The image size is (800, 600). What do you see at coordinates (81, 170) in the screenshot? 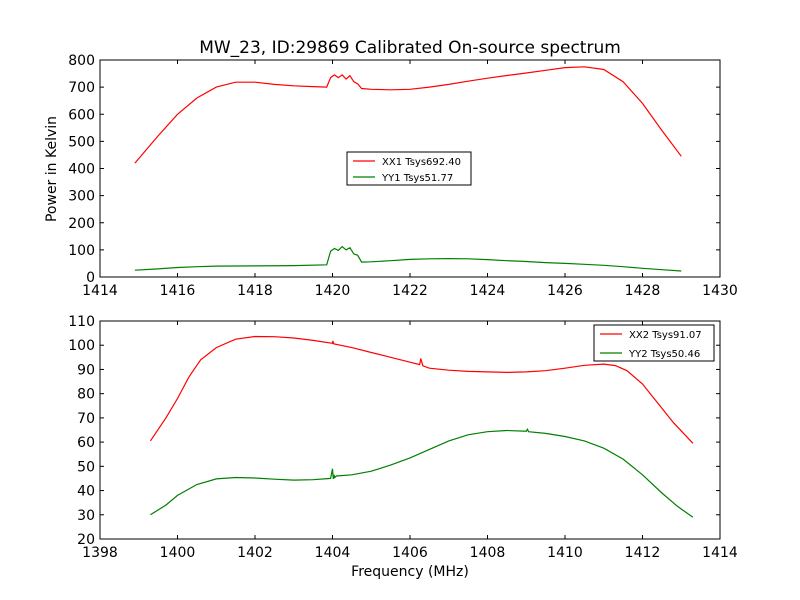
I see `y-tick-label: 400` at bounding box center [81, 170].